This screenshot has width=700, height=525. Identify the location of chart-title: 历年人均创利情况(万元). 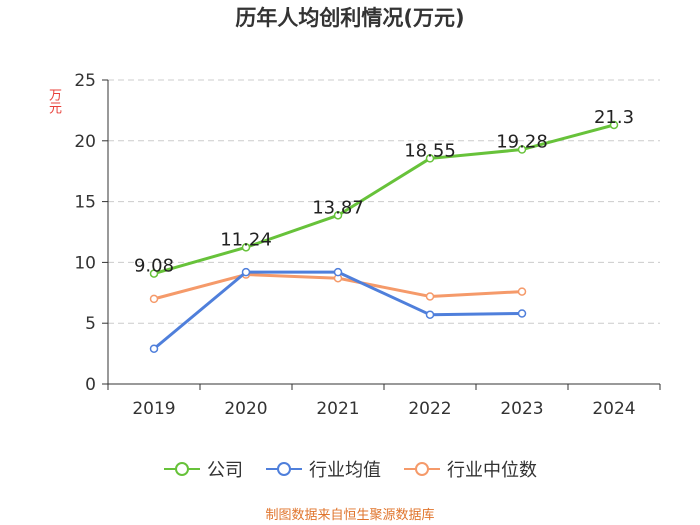
(350, 18).